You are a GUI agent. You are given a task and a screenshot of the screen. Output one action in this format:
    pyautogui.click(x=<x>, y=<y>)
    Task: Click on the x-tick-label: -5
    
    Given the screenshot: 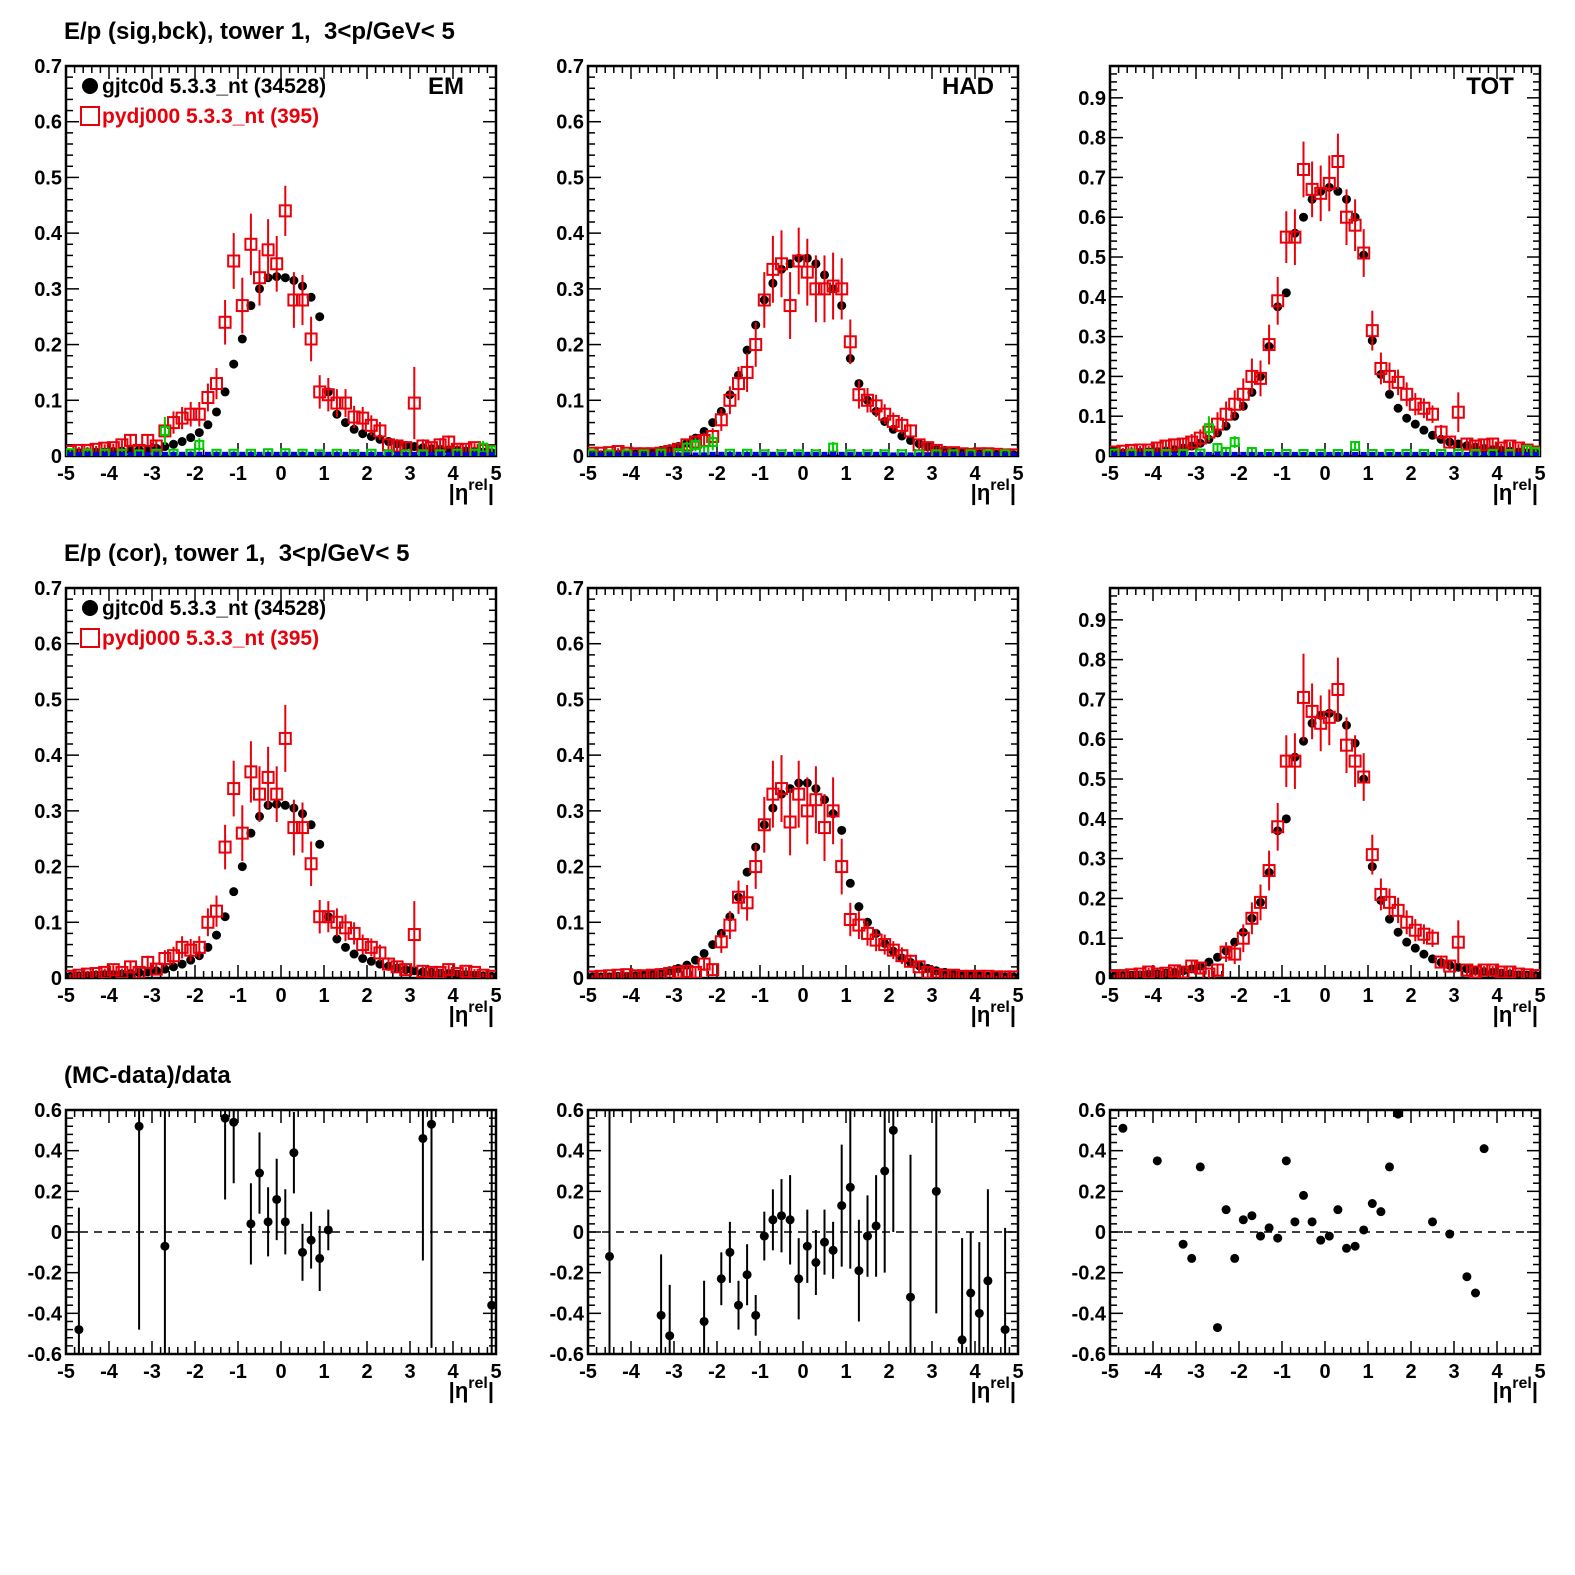 What is the action you would take?
    pyautogui.click(x=588, y=474)
    